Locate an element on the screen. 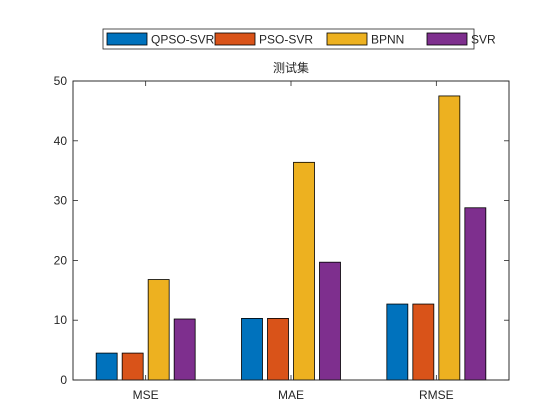 This screenshot has height=420, width=560. legend-label: QPSO-SVR is located at coordinates (183, 40).